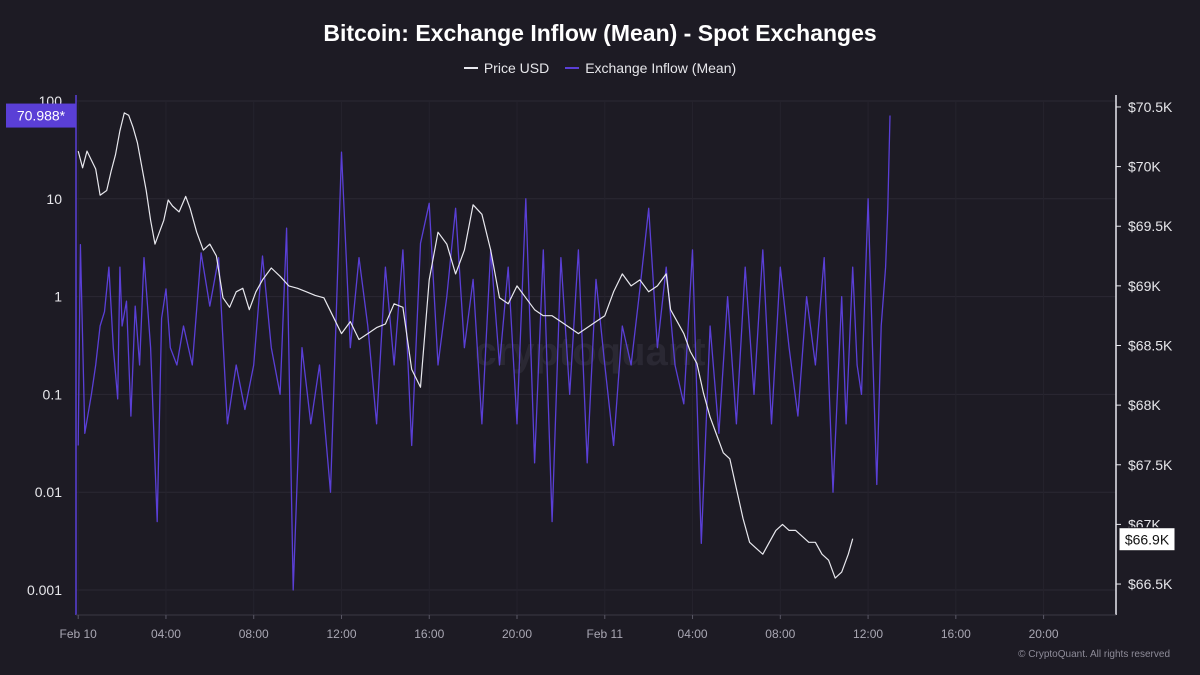  I want to click on legend-swatch-price, so click(470, 68).